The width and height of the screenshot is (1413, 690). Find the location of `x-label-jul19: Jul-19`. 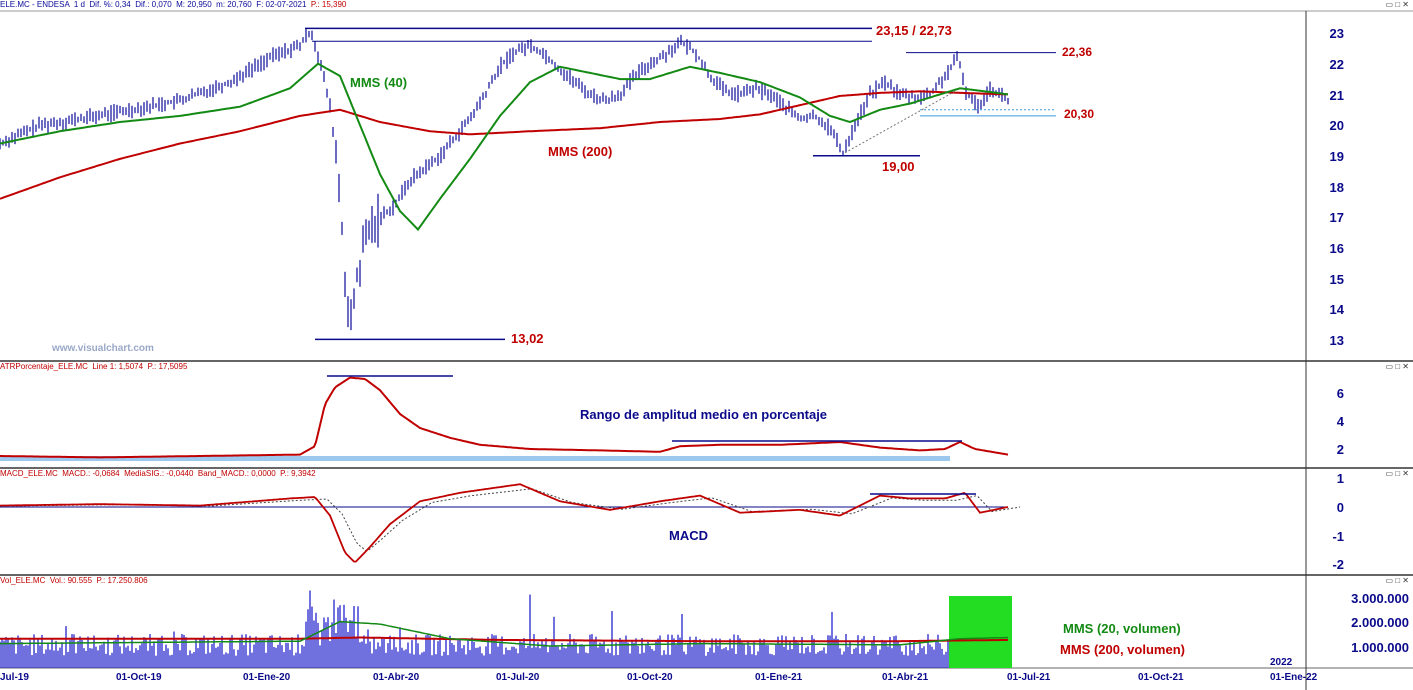

x-label-jul19: Jul-19 is located at coordinates (14, 677).